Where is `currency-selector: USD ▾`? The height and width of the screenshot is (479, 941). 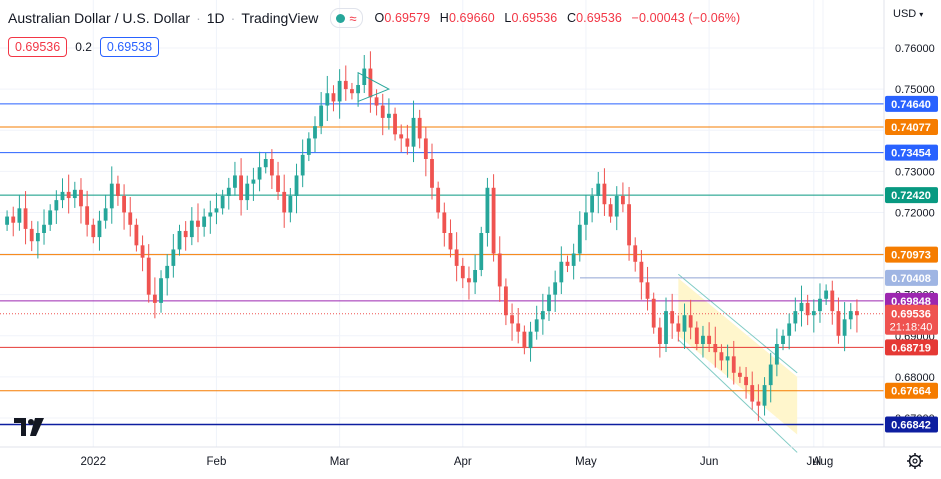 currency-selector: USD ▾ is located at coordinates (908, 14).